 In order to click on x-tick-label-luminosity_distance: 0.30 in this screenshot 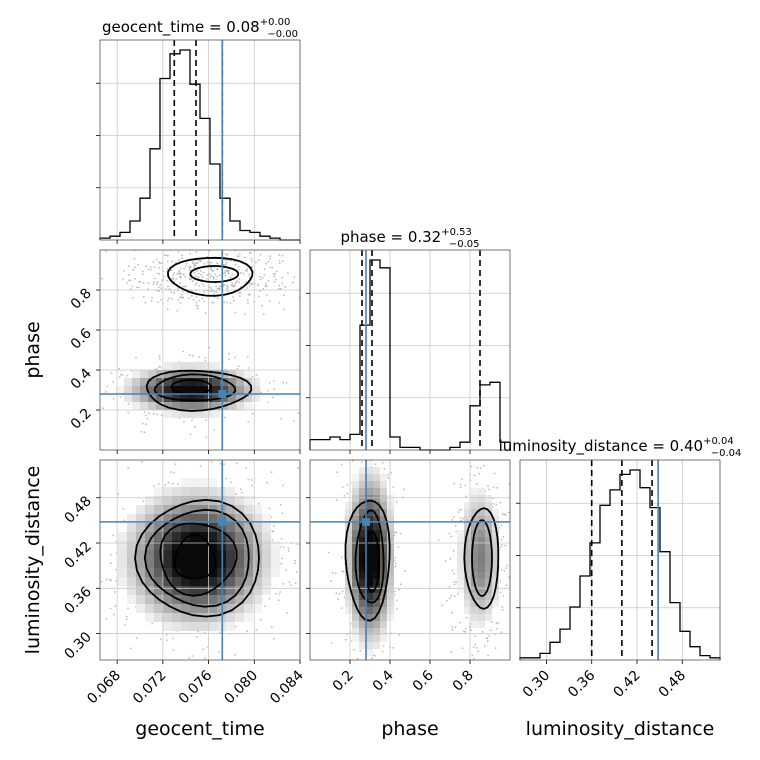, I will do `click(536, 684)`.